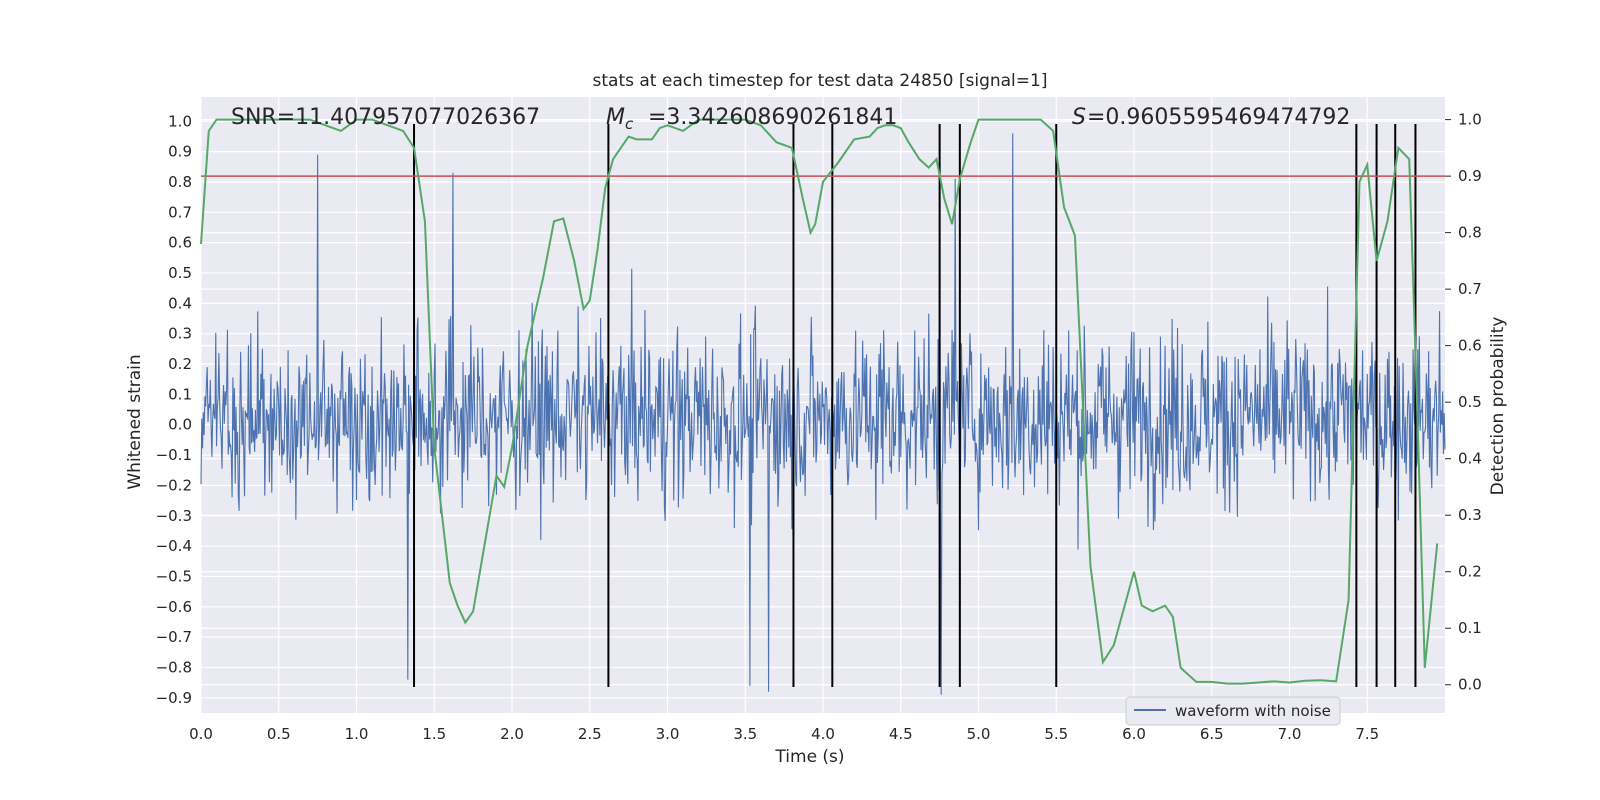 The height and width of the screenshot is (800, 1600). I want to click on x-tick-label: 4.0, so click(823, 734).